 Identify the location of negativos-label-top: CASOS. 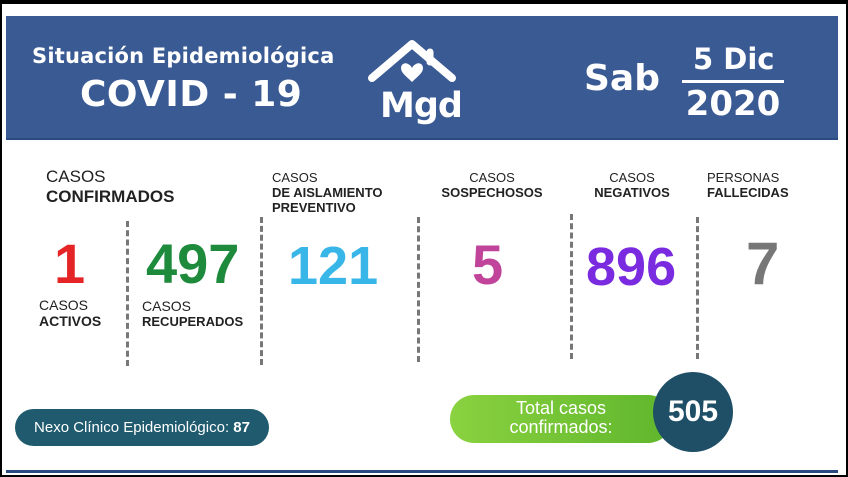
(632, 177).